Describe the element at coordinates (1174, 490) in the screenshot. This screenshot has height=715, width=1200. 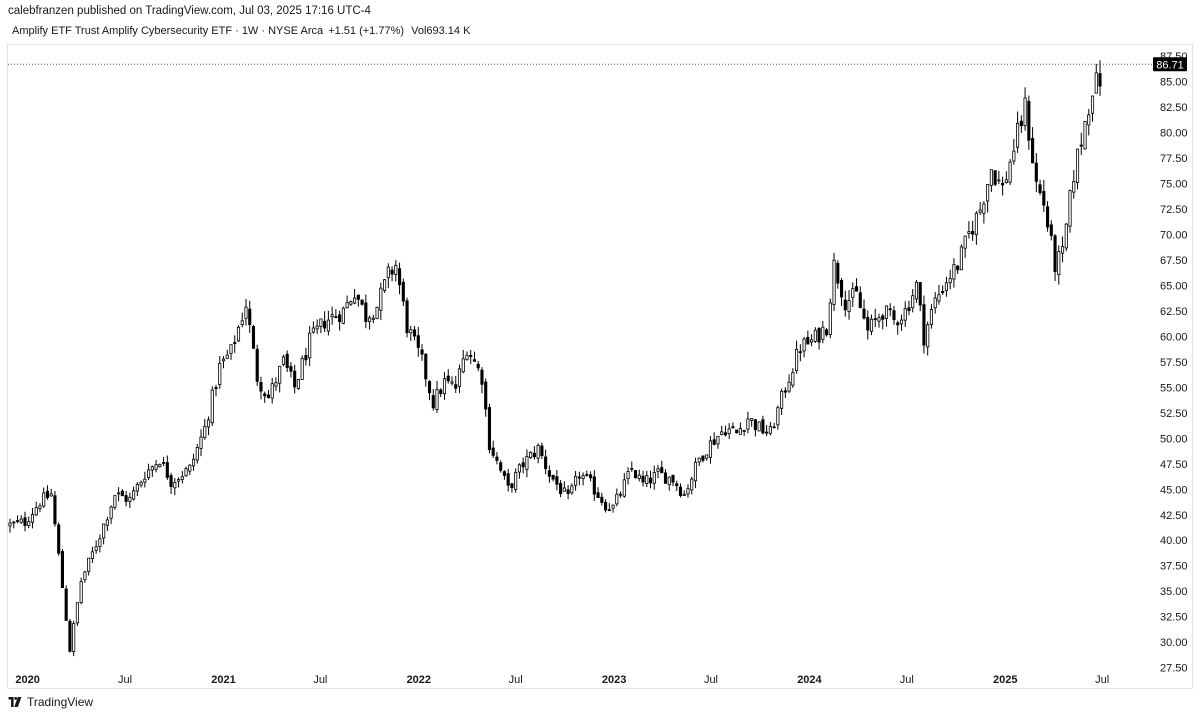
I see `y-tick-label: 45.00` at that location.